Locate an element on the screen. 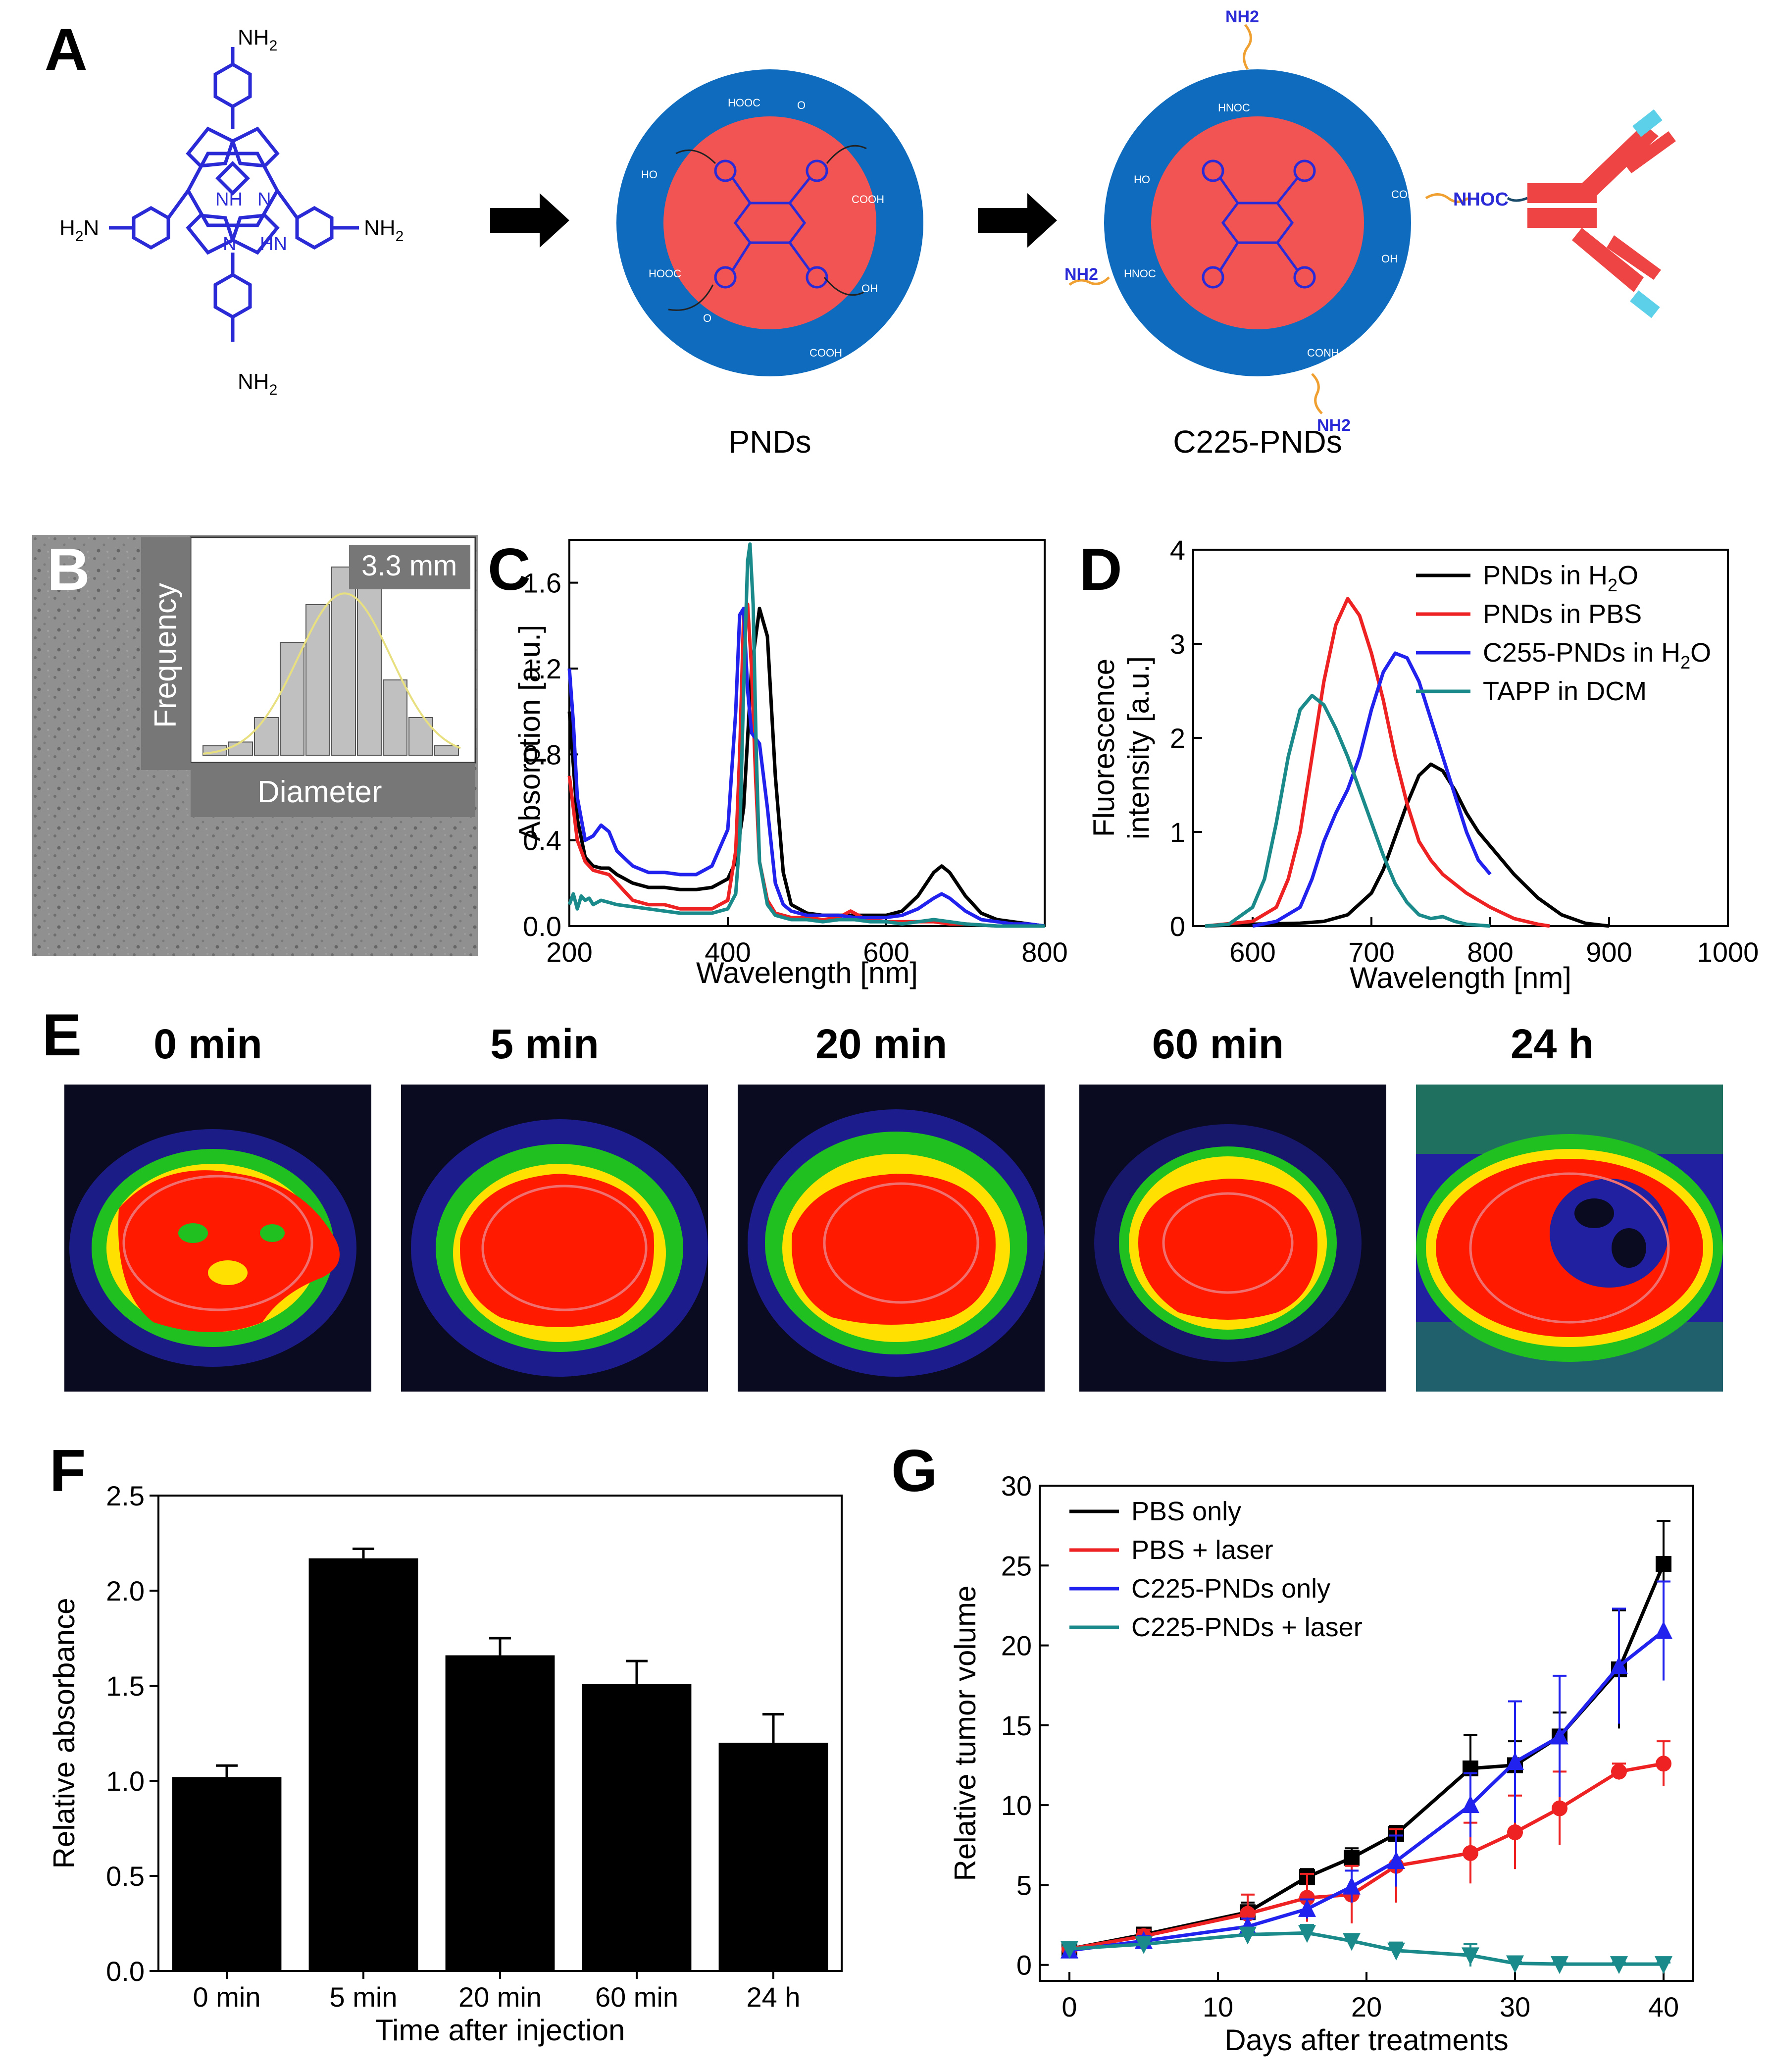  c225-nhoc-label: NHOC is located at coordinates (1481, 200).